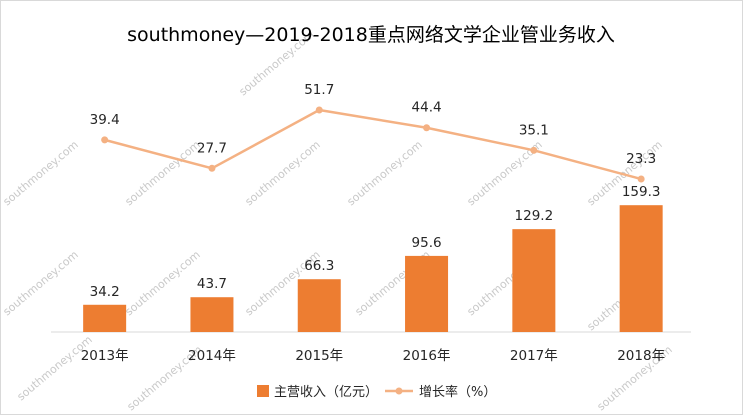 This screenshot has height=415, width=743. I want to click on legend: 主营收入（亿元） 增长率（%）, so click(376, 392).